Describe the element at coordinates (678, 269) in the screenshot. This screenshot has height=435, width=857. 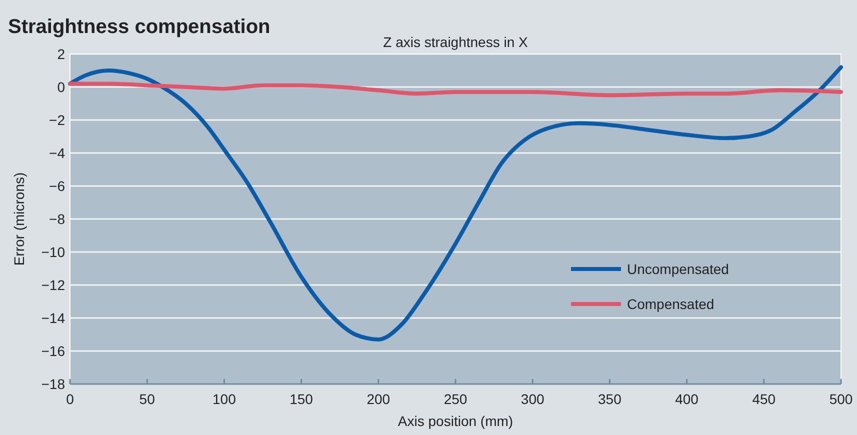
I see `legend-label: Uncompensated` at that location.